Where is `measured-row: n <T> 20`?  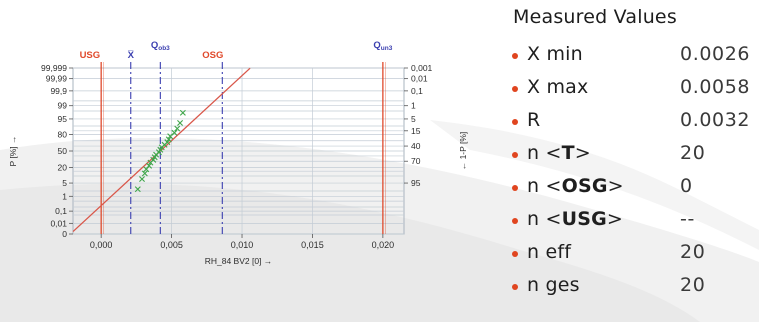
measured-row: n <T> 20 is located at coordinates (635, 158).